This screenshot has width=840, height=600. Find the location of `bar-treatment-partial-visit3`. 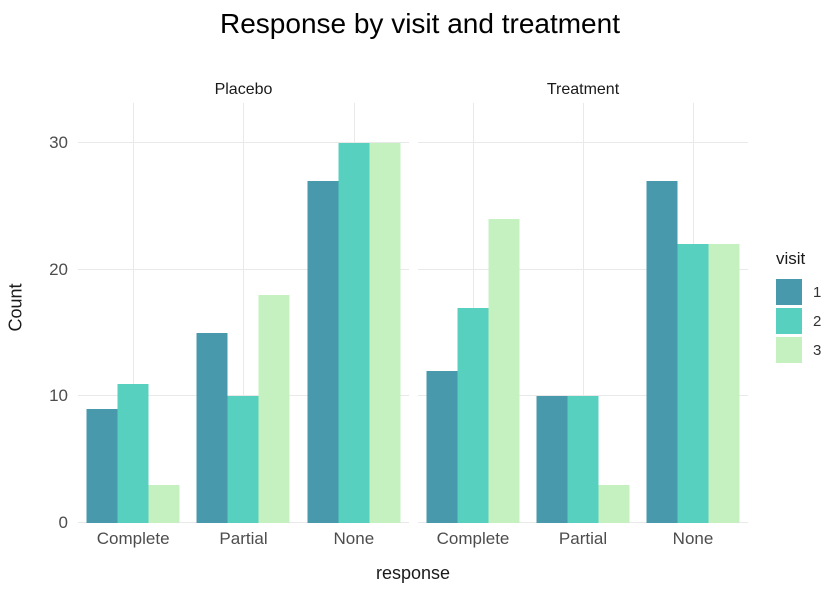

bar-treatment-partial-visit3 is located at coordinates (614, 504).